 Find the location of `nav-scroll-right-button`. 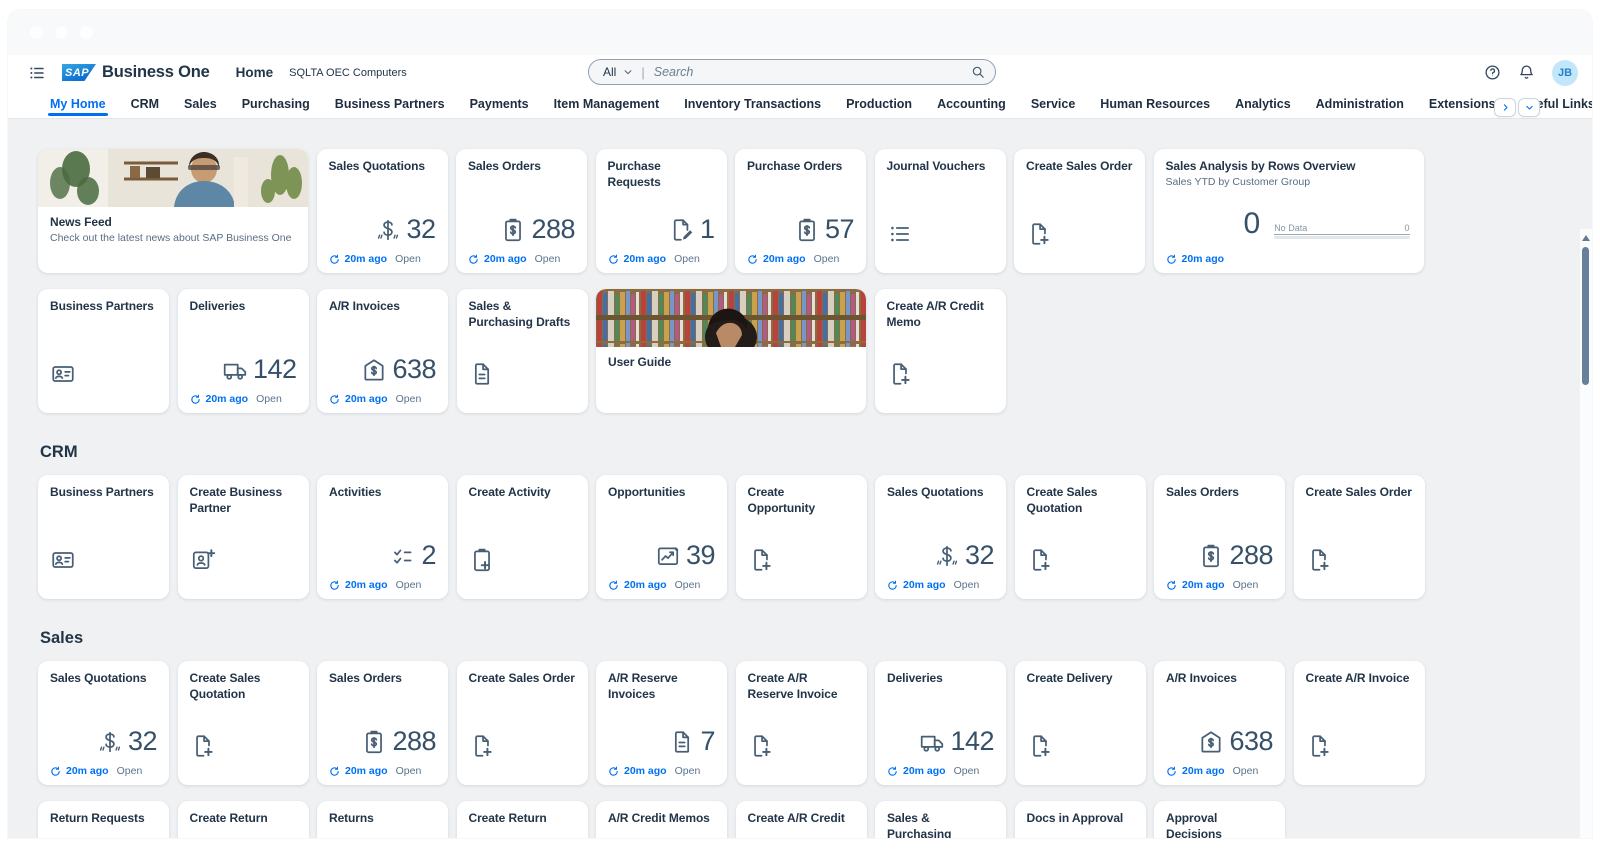

nav-scroll-right-button is located at coordinates (1505, 107).